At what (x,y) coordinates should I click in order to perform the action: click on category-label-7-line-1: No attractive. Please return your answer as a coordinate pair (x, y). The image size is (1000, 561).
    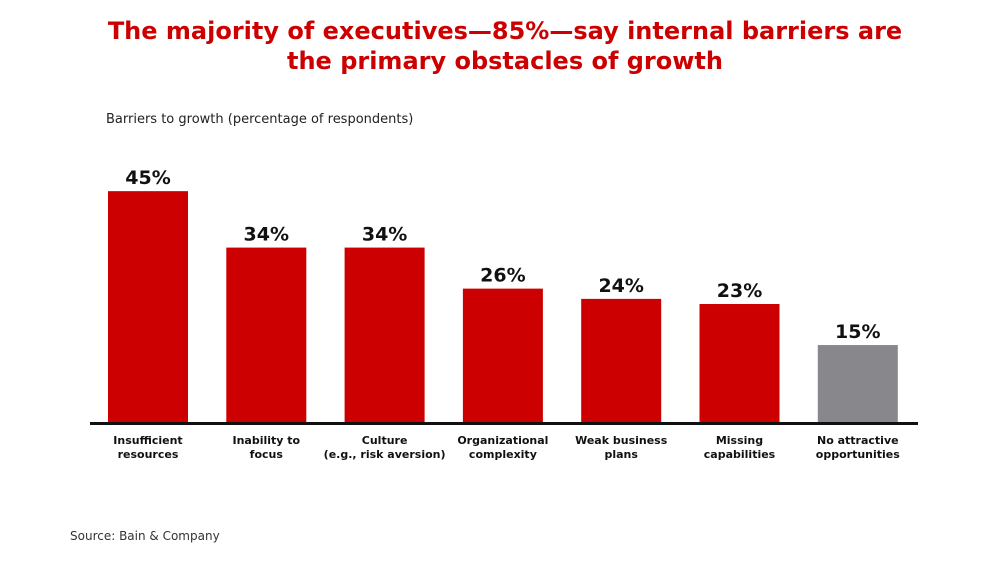
    Looking at the image, I should click on (858, 440).